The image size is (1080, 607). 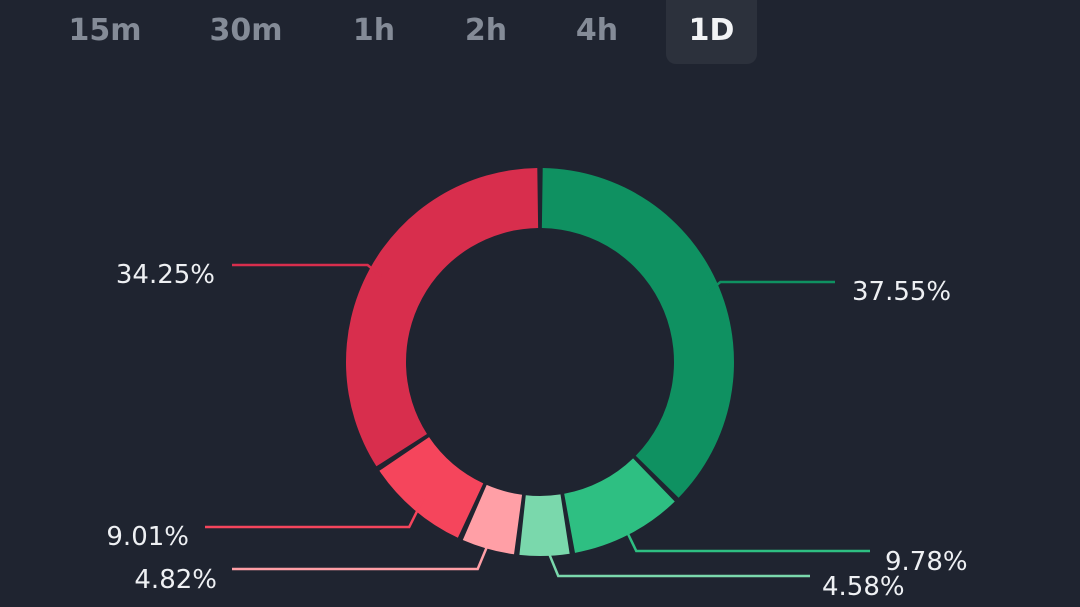 What do you see at coordinates (711, 32) in the screenshot?
I see `tab-1d: 1D` at bounding box center [711, 32].